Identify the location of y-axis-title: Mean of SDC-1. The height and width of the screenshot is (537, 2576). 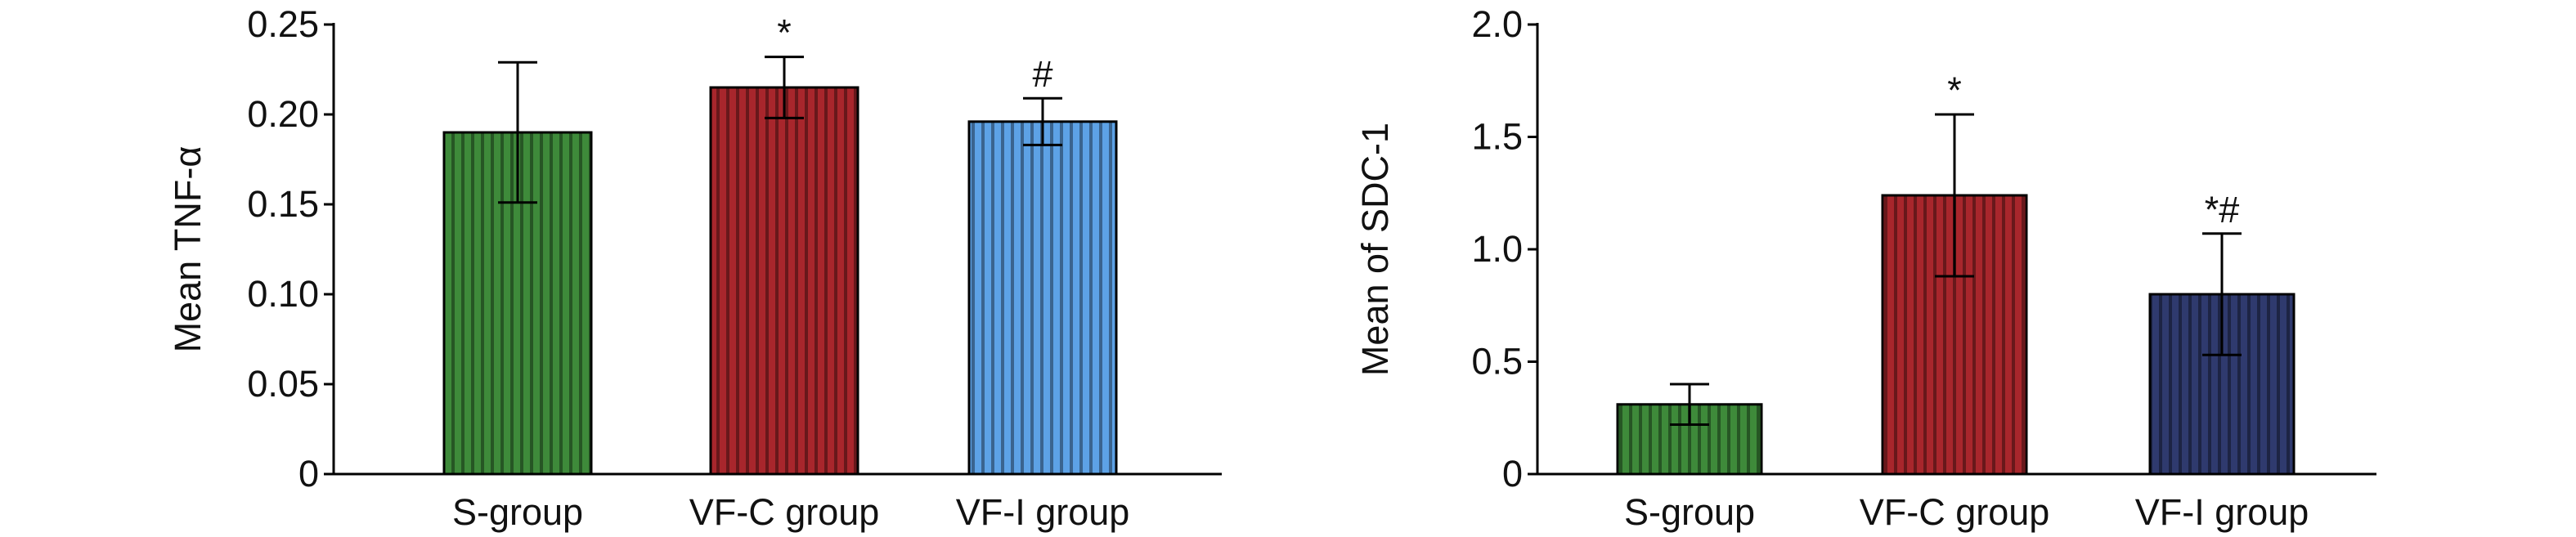
(1375, 249).